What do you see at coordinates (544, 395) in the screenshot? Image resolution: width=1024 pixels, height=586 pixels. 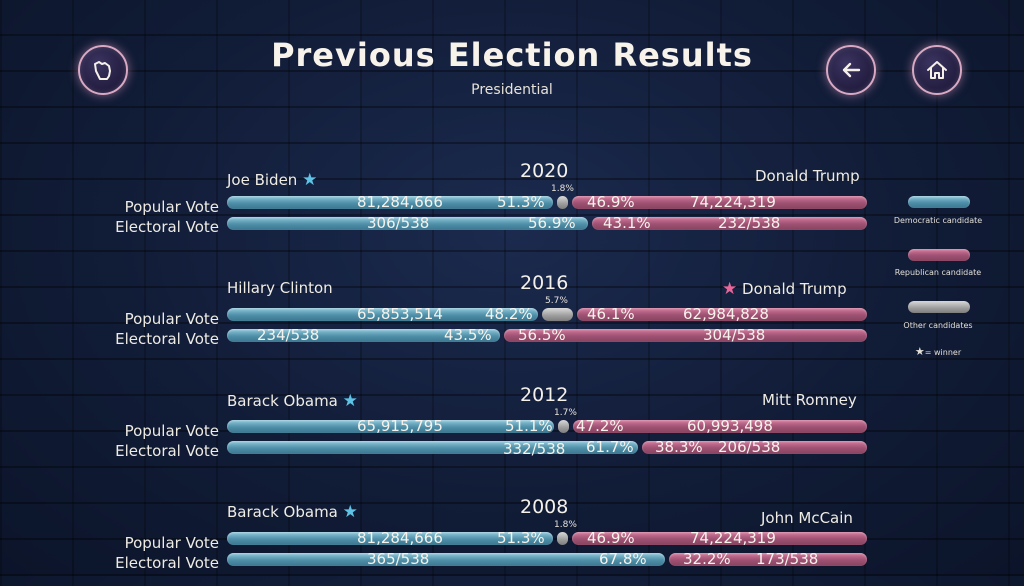 I see `election-year: 2012` at bounding box center [544, 395].